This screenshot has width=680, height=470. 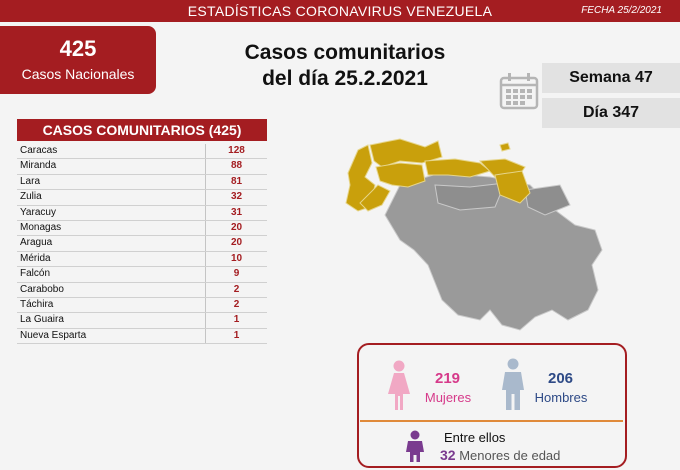 What do you see at coordinates (236, 212) in the screenshot?
I see `state-cases: 31` at bounding box center [236, 212].